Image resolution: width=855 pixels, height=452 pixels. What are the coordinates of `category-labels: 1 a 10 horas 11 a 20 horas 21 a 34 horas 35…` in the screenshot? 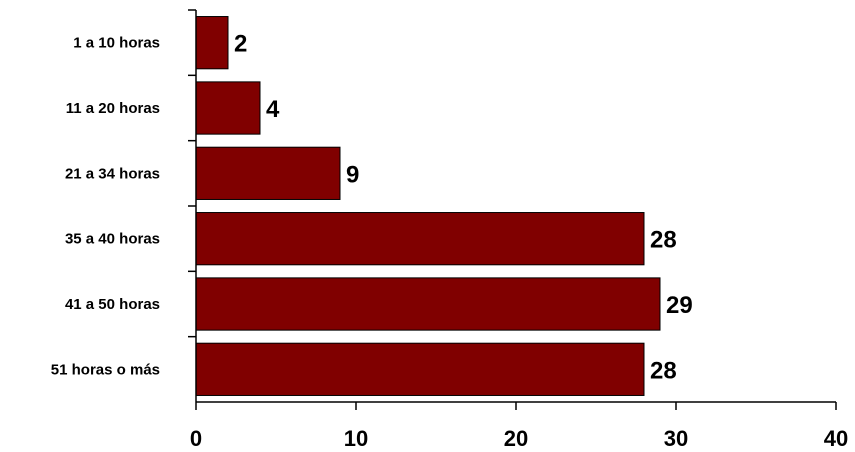 It's located at (105, 207).